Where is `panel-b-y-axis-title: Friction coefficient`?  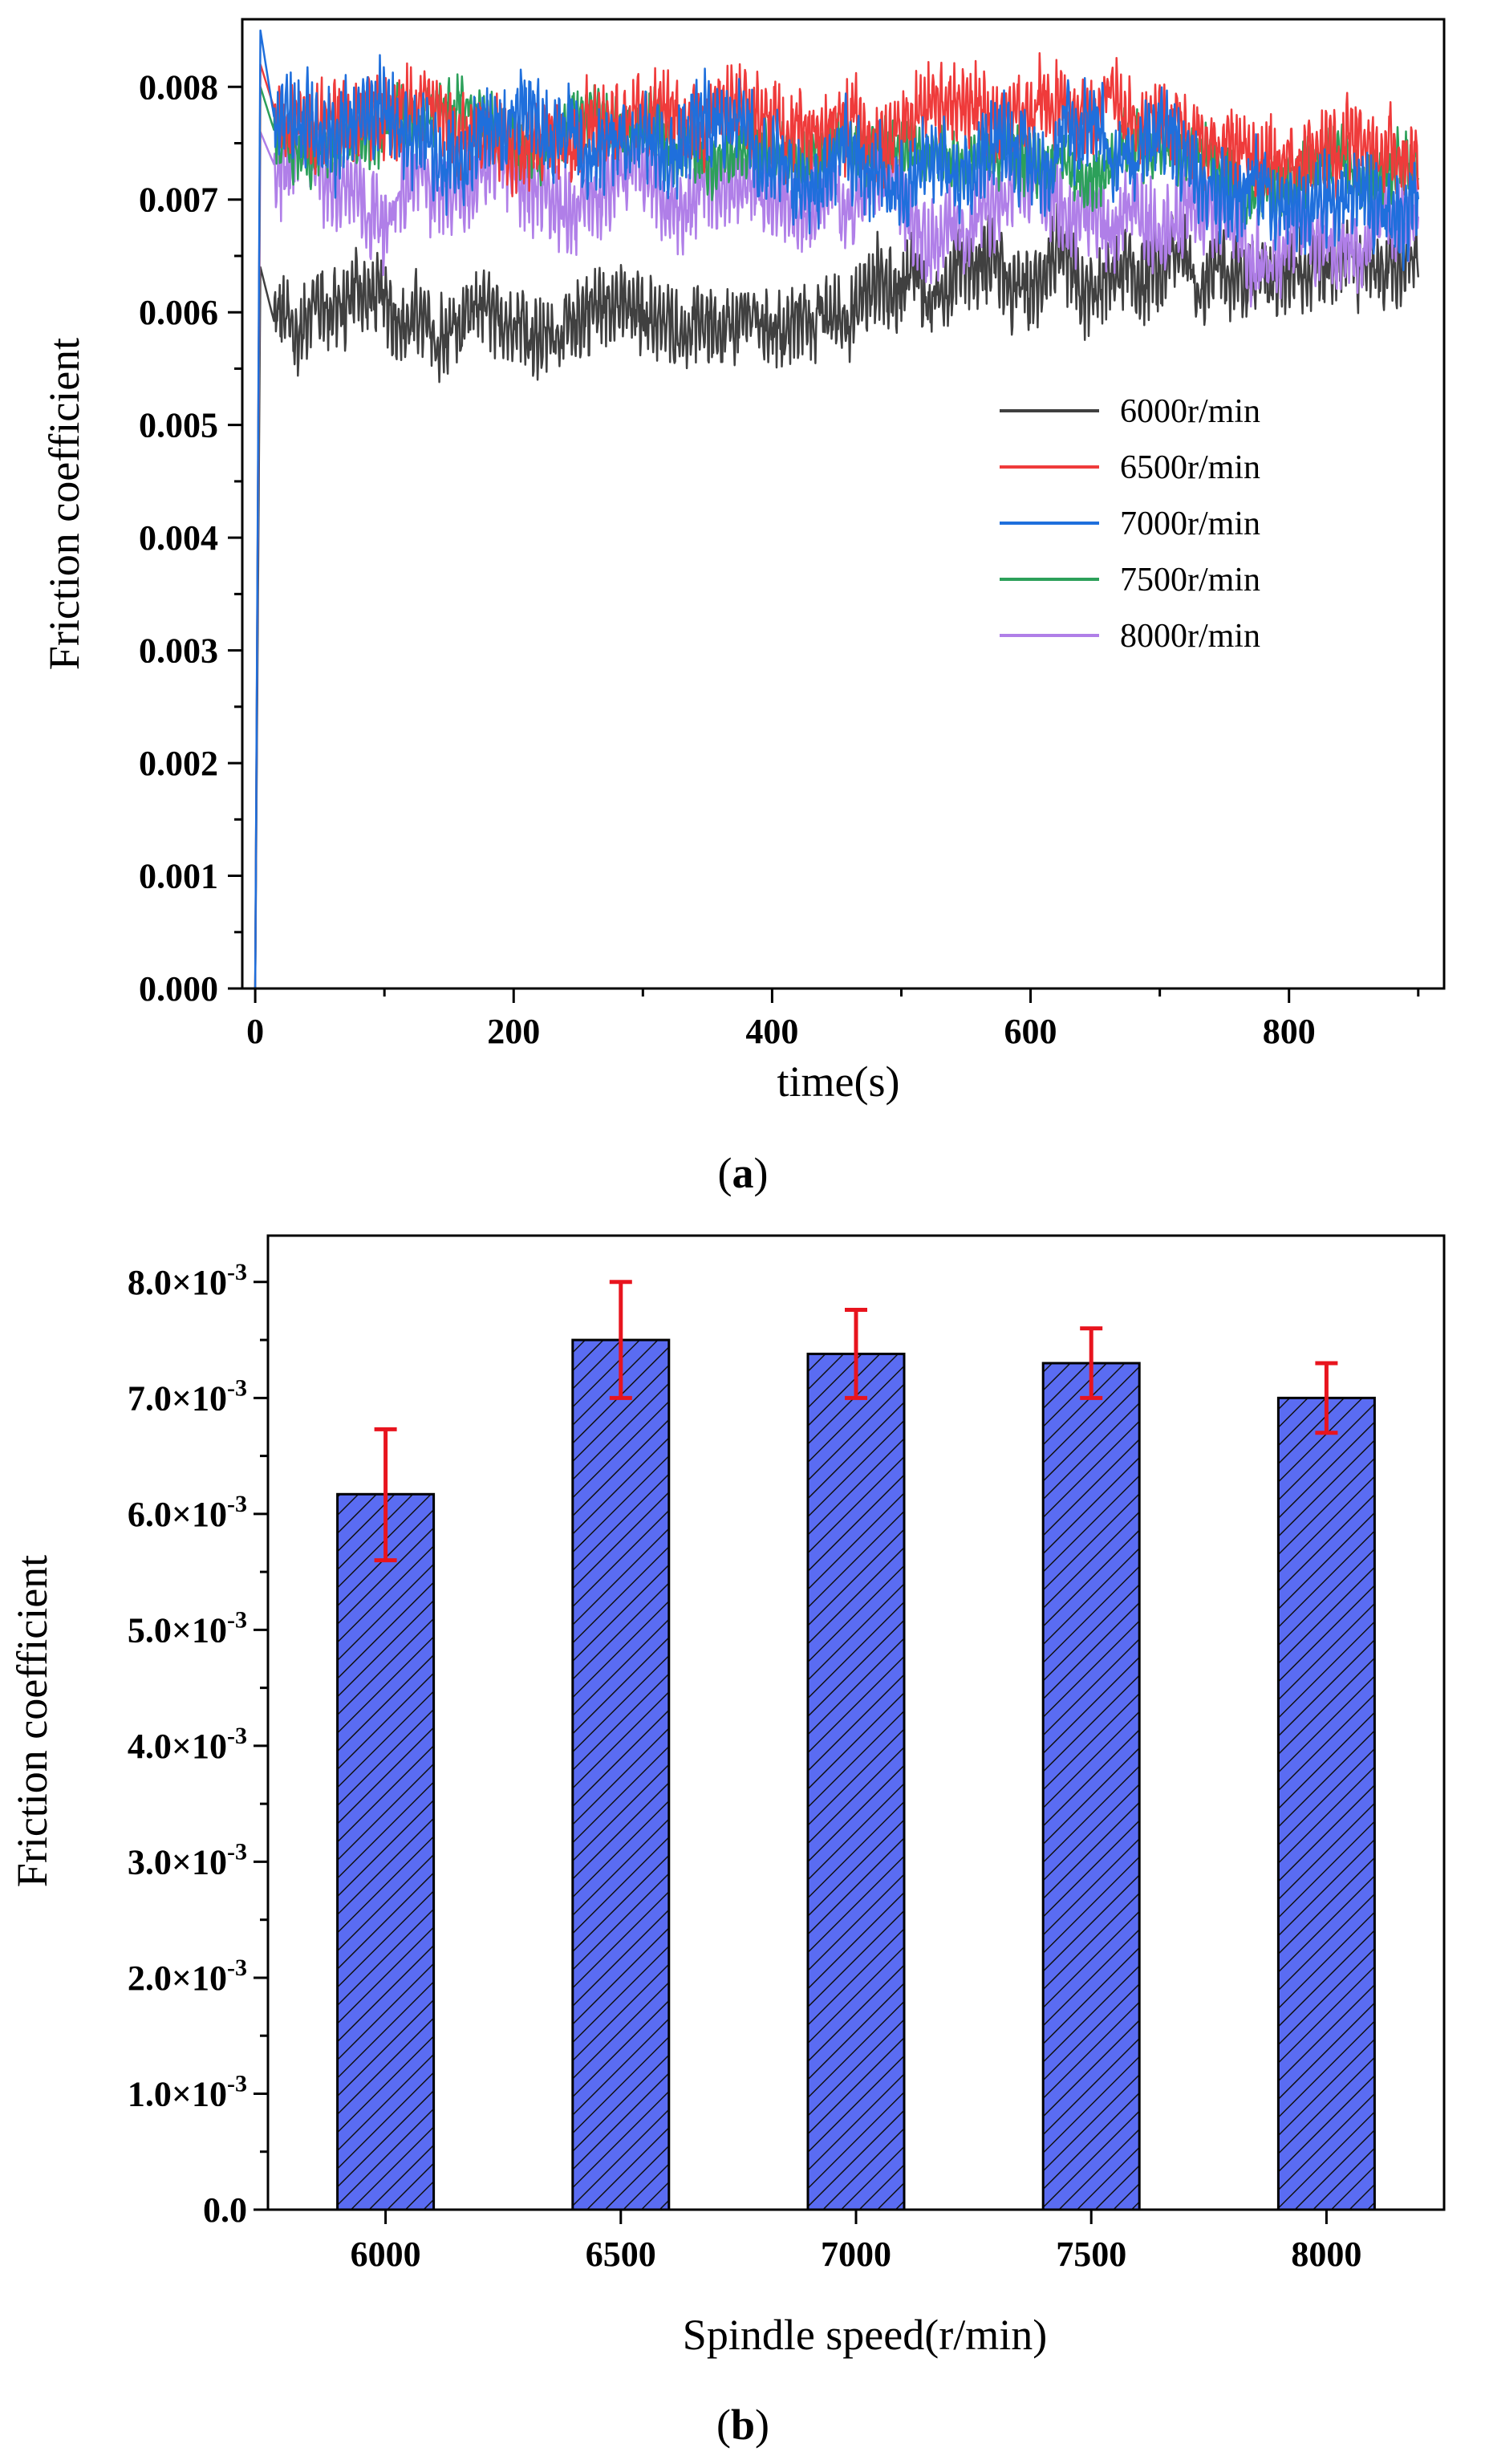
panel-b-y-axis-title: Friction coefficient is located at coordinates (32, 1721).